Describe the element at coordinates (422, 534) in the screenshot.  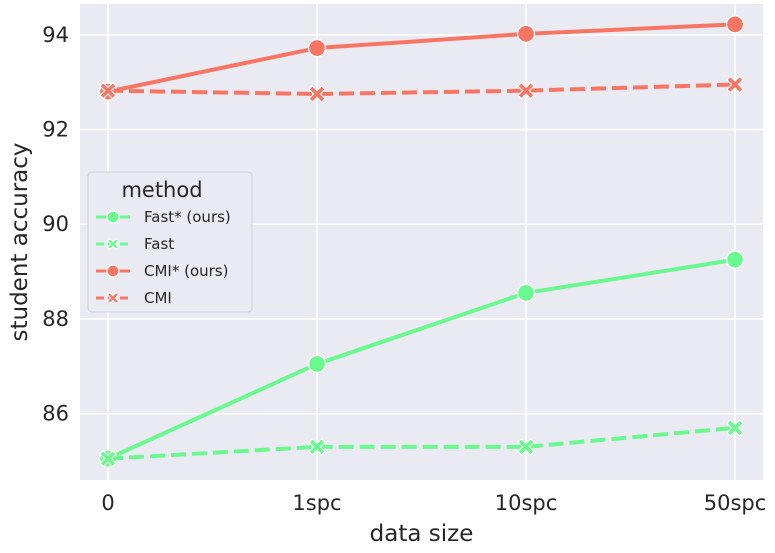
I see `x-axis-title: data size` at that location.